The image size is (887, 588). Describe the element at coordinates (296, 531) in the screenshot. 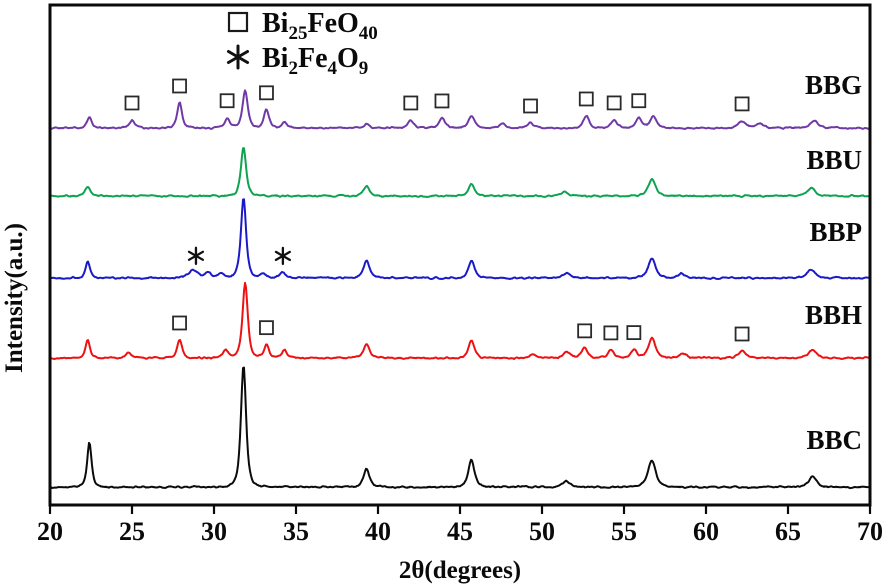

I see `x-tick-label: 35` at that location.